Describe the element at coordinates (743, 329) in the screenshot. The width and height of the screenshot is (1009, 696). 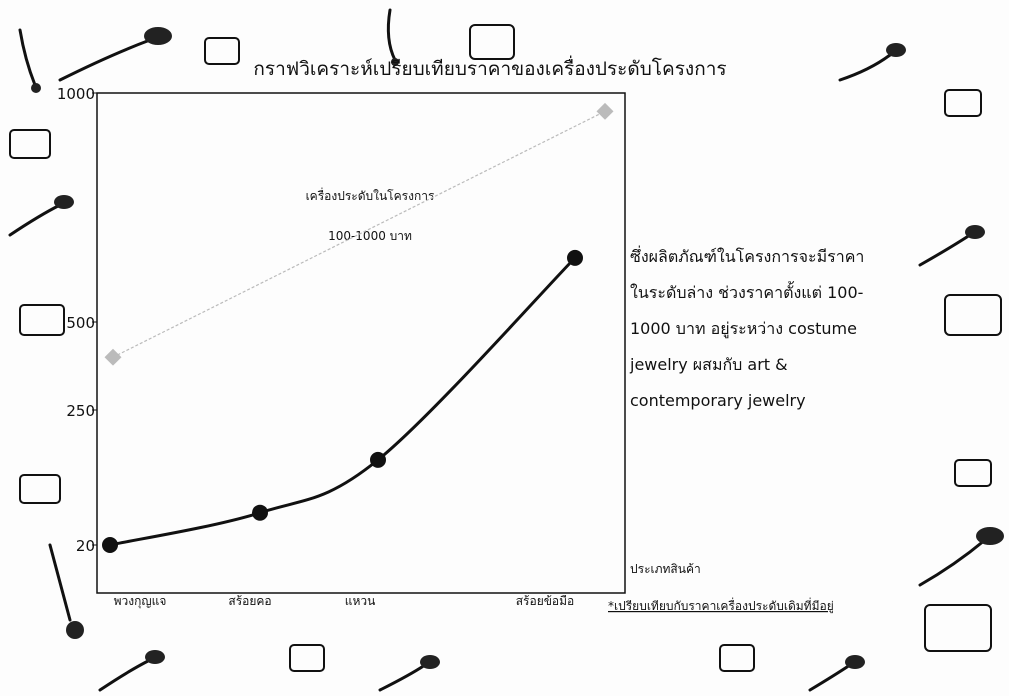
I see `description-line: 1000 บาท อยู่ระหว่าง costume` at that location.